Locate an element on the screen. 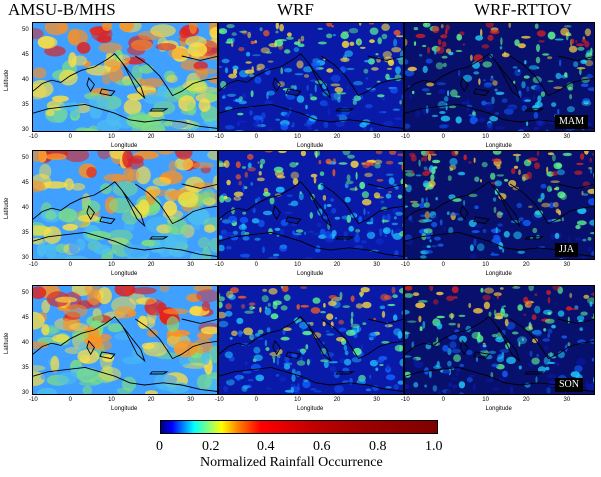 The image size is (601, 477). x-tick-label: 0 is located at coordinates (443, 137).